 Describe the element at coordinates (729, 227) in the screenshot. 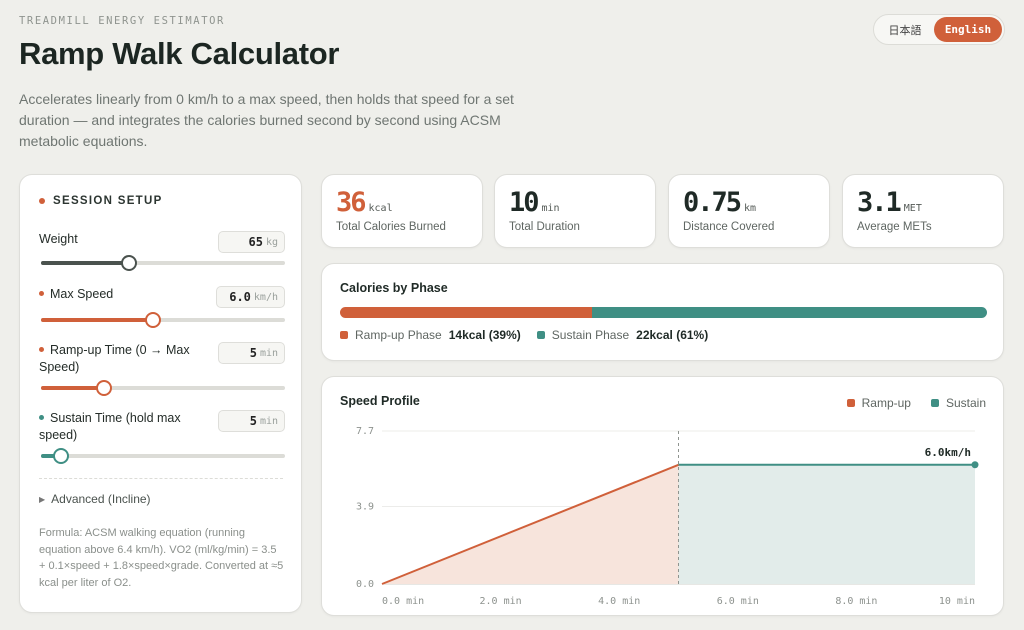

I see `stat-label: Distance Covered` at that location.